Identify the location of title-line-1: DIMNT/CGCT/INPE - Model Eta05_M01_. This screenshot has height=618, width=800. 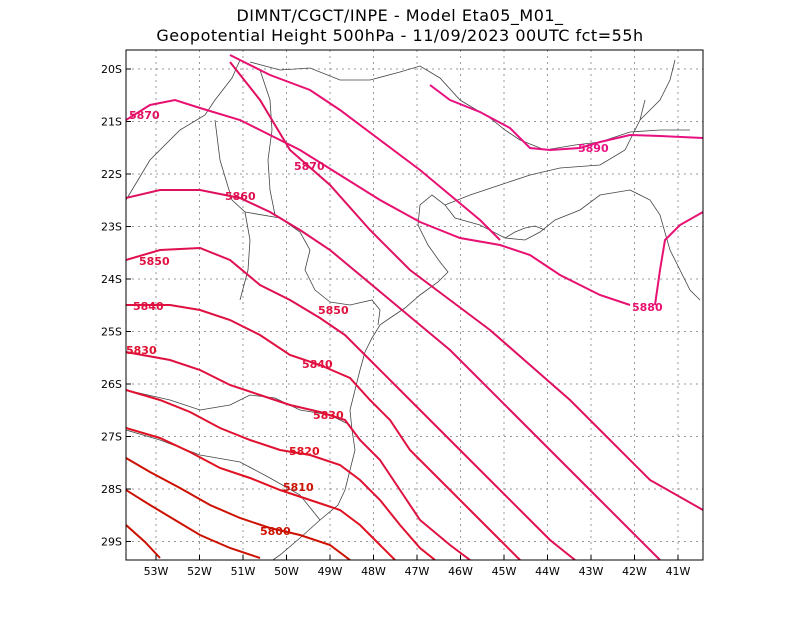
(400, 15).